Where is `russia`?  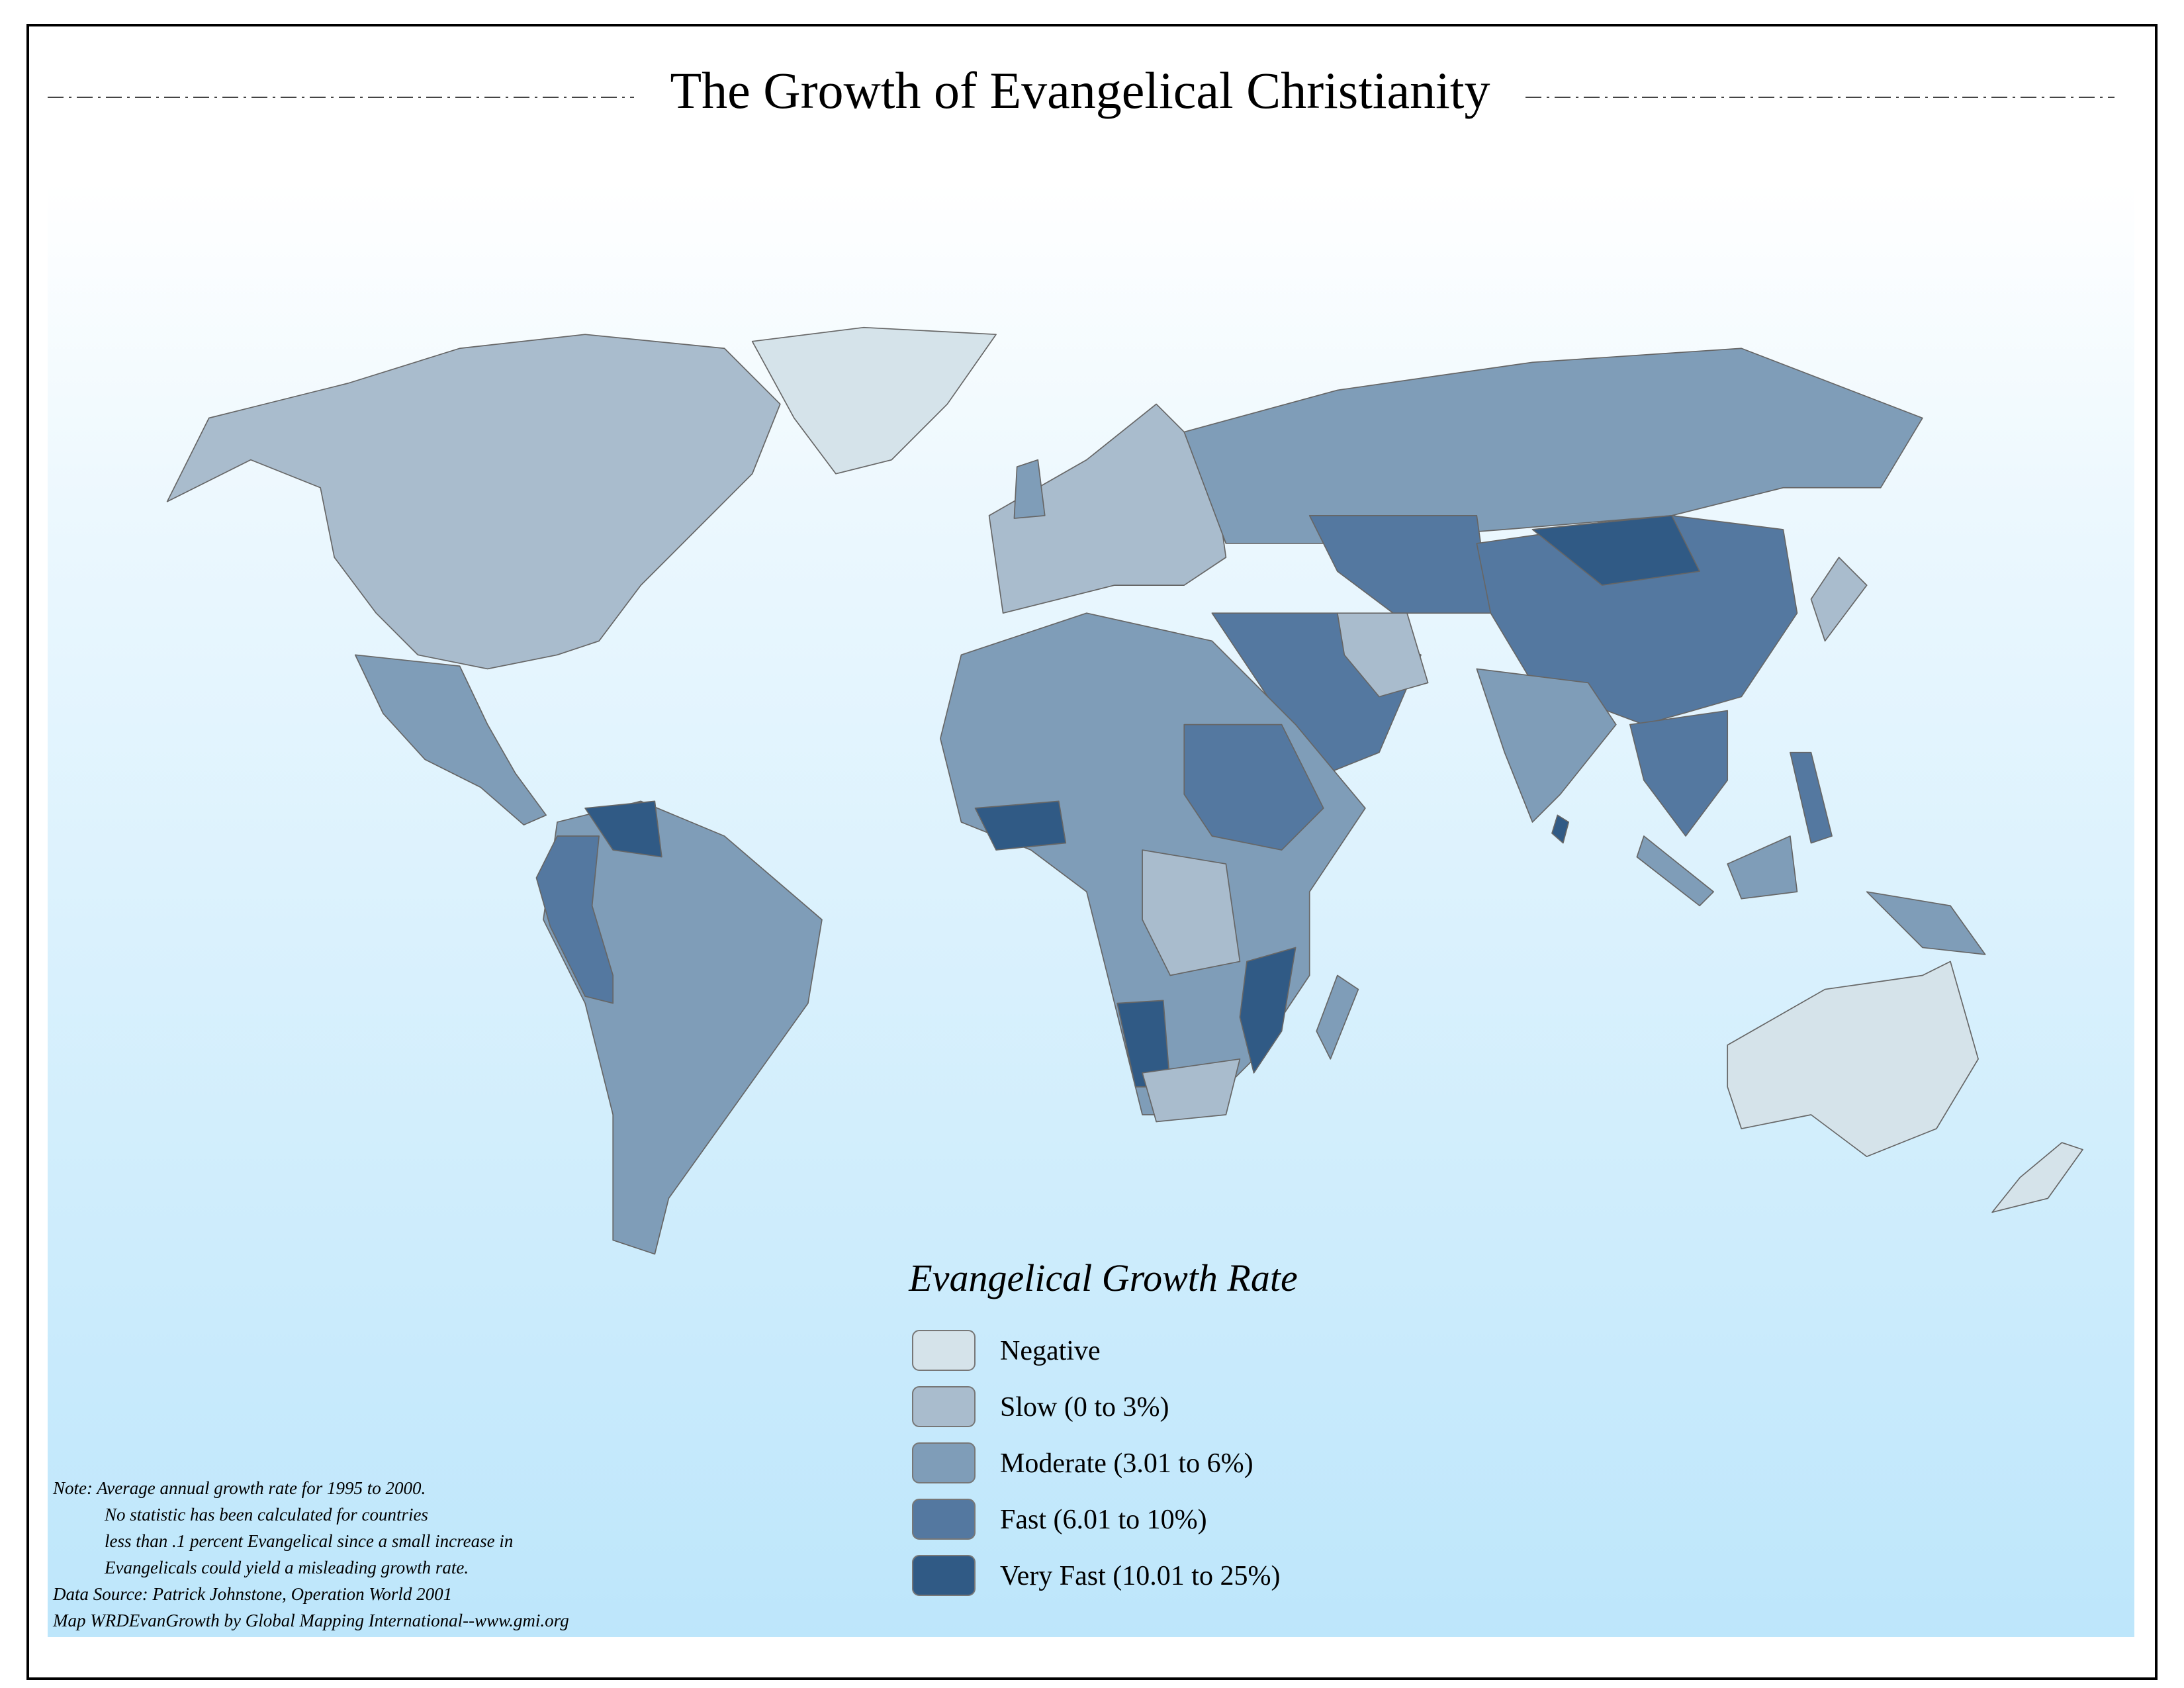
russia is located at coordinates (1553, 446).